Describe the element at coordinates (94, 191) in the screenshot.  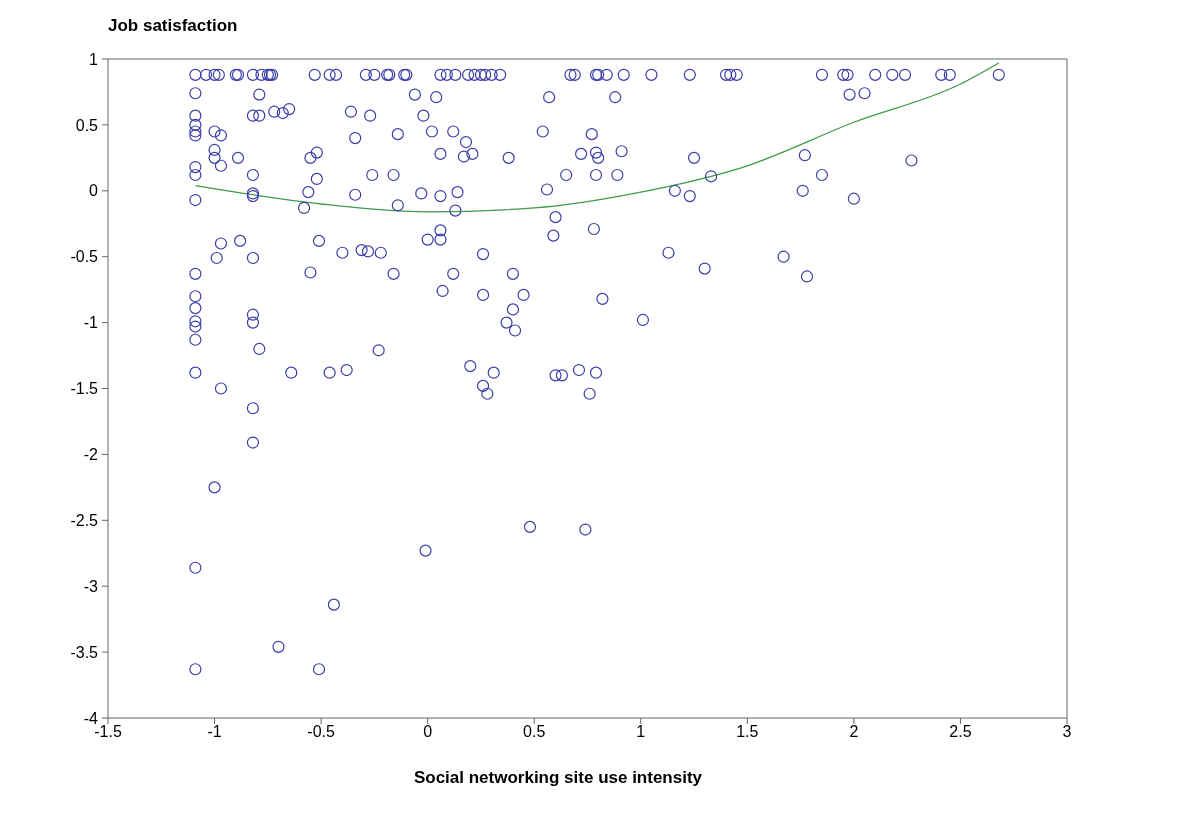
I see `y-tick-label: 0` at that location.